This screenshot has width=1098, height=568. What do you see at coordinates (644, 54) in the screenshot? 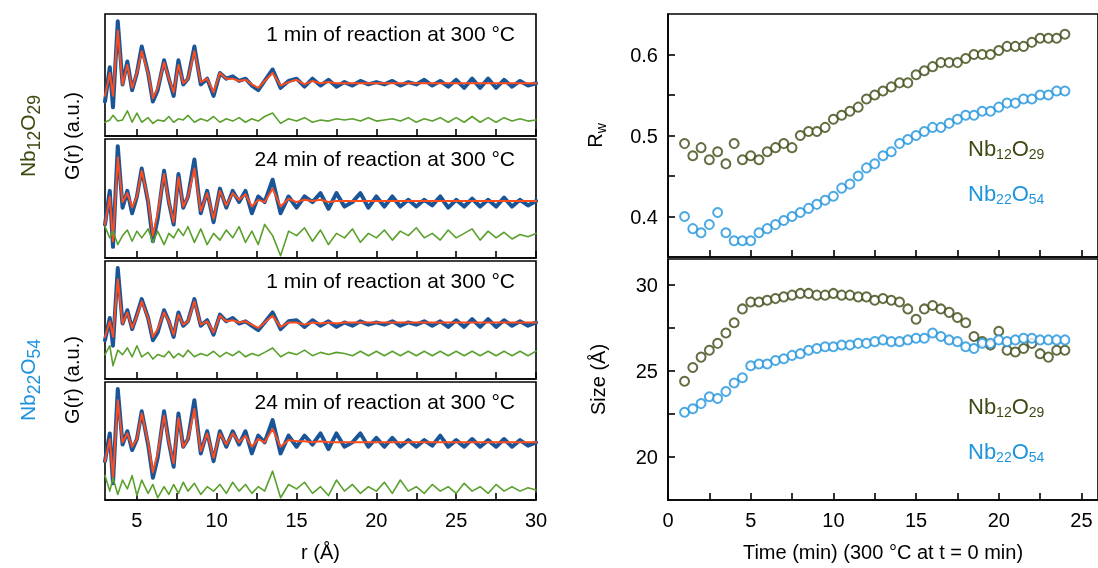
I see `y-tick-label: 0.6` at bounding box center [644, 54].